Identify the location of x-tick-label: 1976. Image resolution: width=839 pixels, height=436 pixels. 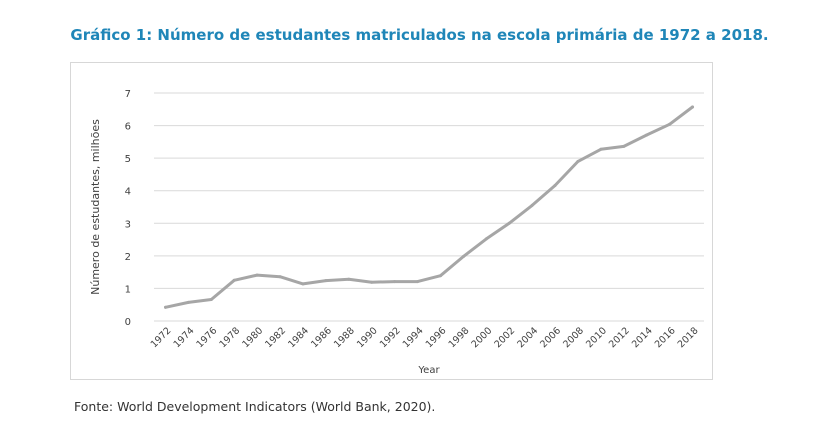
(207, 337).